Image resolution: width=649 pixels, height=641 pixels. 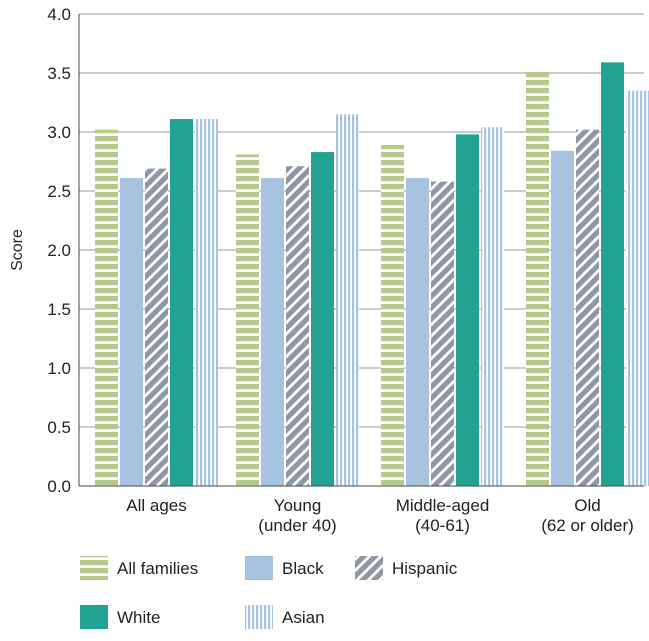 What do you see at coordinates (443, 505) in the screenshot?
I see `x-tick-label: Middle-aged` at bounding box center [443, 505].